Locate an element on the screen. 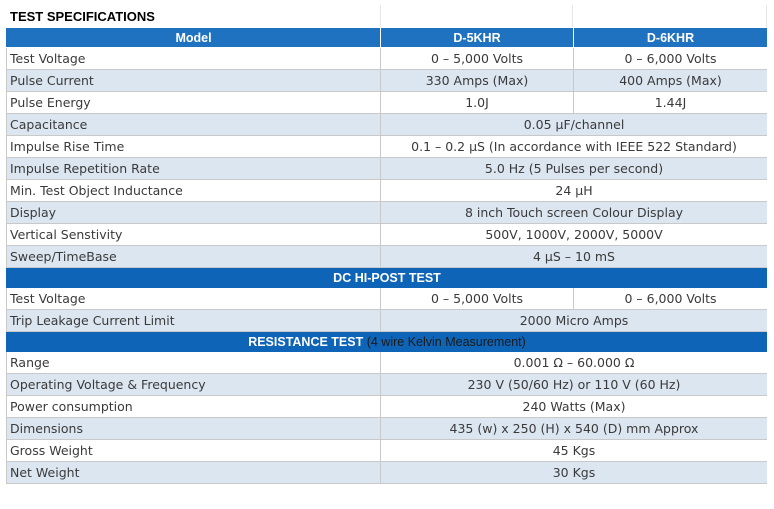 The width and height of the screenshot is (774, 509). table-row: Gross Weight 45 Kgs is located at coordinates (387, 450).